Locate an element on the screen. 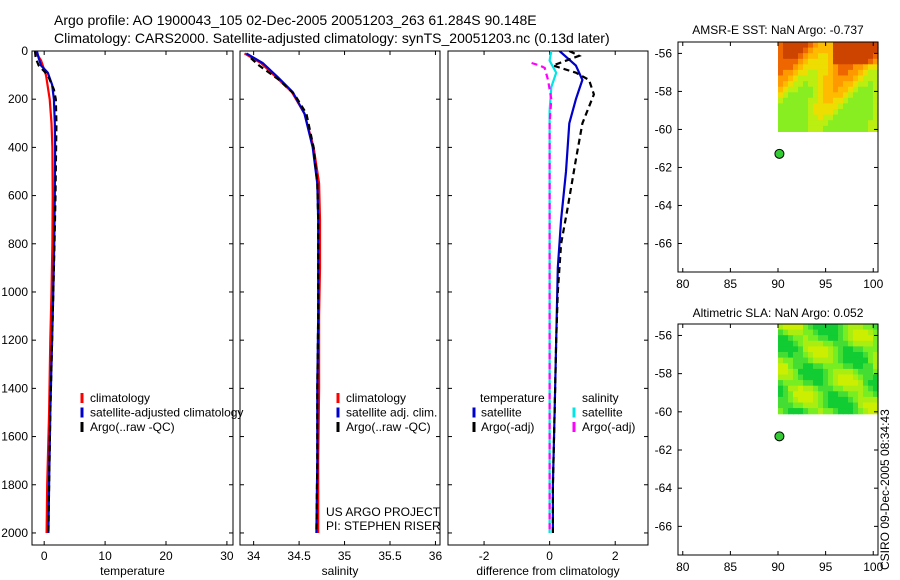 The width and height of the screenshot is (900, 580). altimetric-sla-lat-tick-label: -66 is located at coordinates (664, 526).